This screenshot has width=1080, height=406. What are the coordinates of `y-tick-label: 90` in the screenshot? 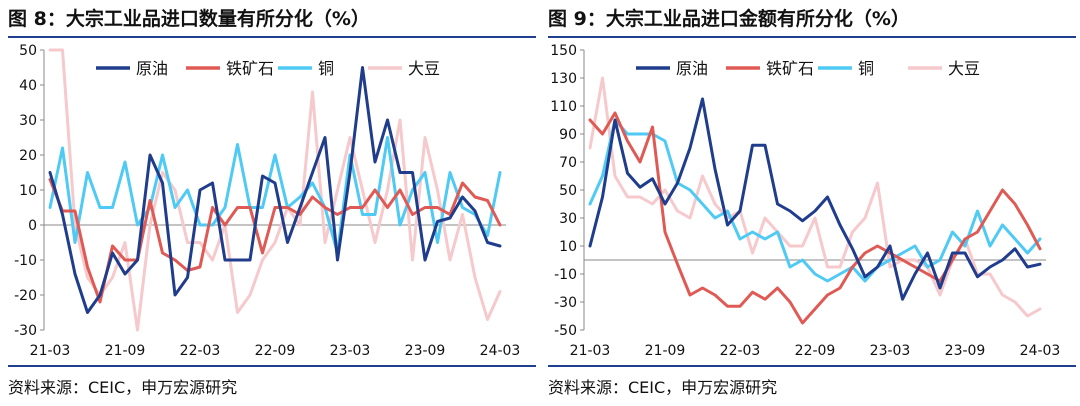 It's located at (568, 135).